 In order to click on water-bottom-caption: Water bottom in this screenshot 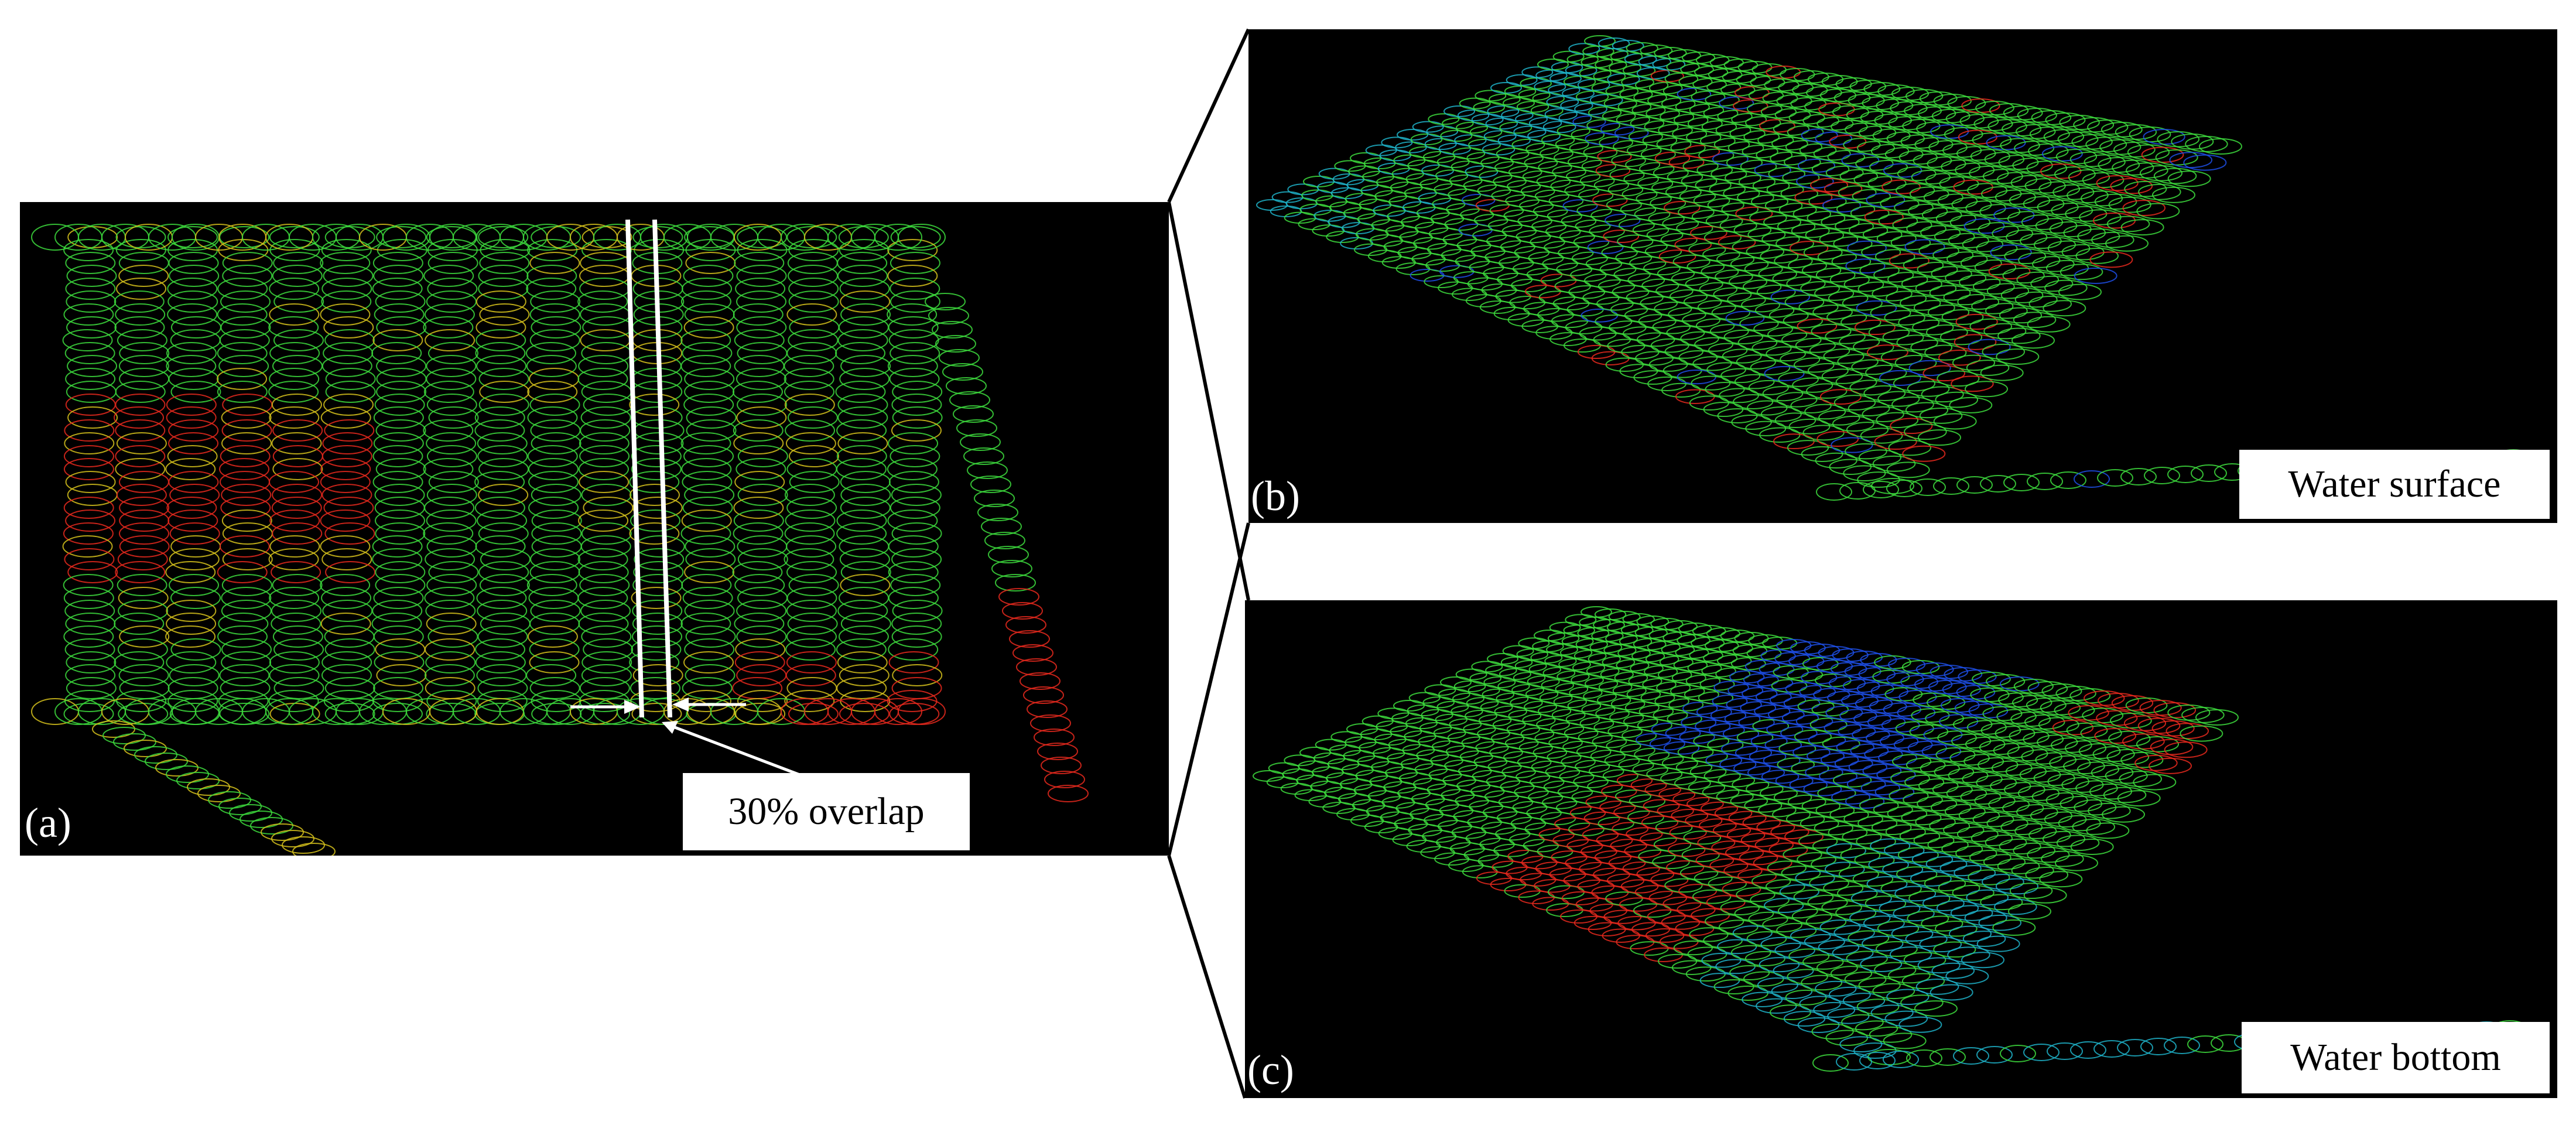, I will do `click(2396, 1057)`.